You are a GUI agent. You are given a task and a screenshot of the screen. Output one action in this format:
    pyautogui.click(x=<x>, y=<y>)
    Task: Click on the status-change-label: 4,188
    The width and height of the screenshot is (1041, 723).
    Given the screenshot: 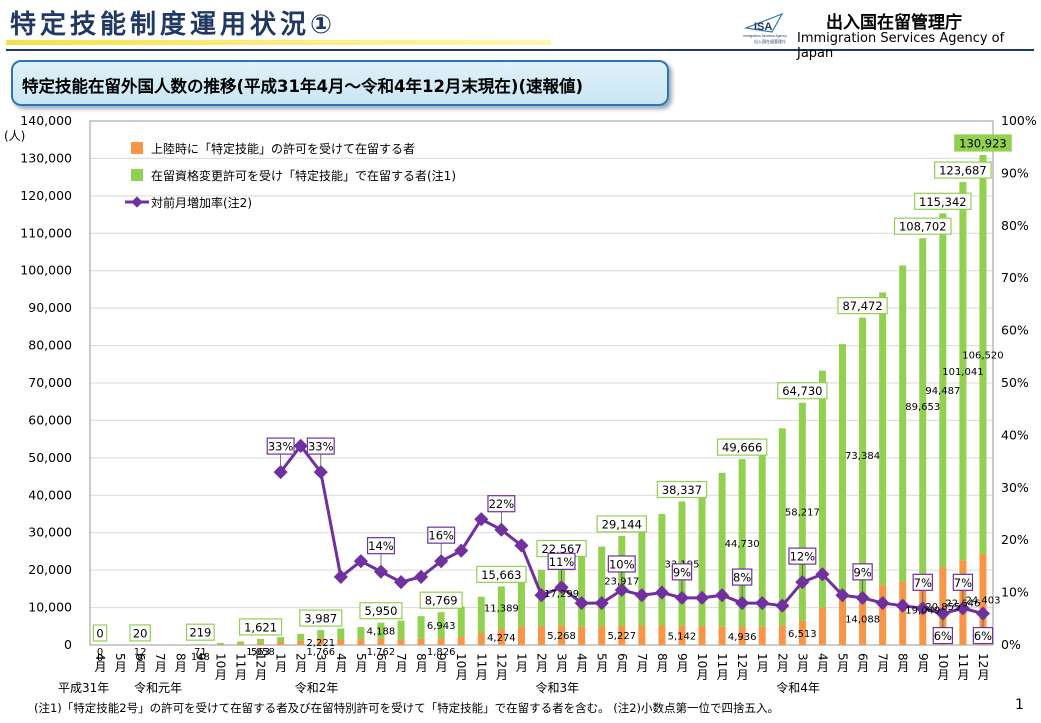 What is the action you would take?
    pyautogui.click(x=381, y=632)
    